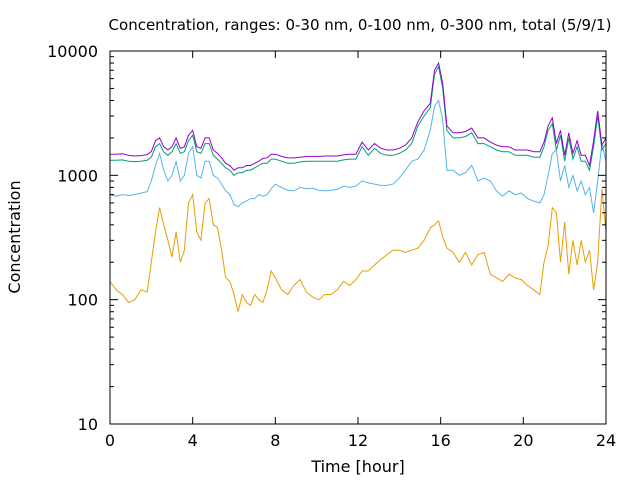  Describe the element at coordinates (77, 175) in the screenshot. I see `y-tick-label: 1000` at that location.